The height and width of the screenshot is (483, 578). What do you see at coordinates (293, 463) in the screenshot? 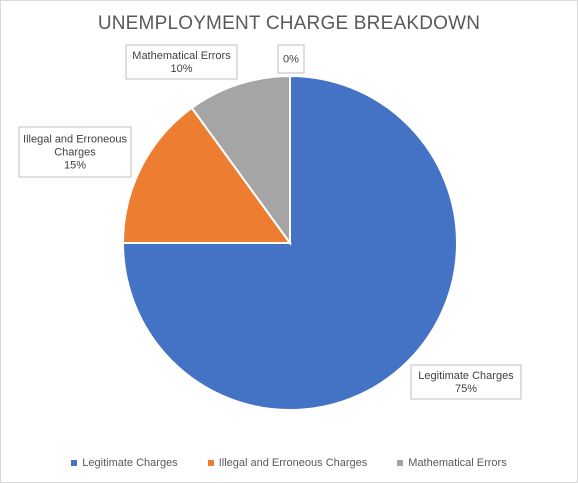
I see `legend-label-illegal-and-erroneous-charges: Illegal and Erroneous Charges` at bounding box center [293, 463].